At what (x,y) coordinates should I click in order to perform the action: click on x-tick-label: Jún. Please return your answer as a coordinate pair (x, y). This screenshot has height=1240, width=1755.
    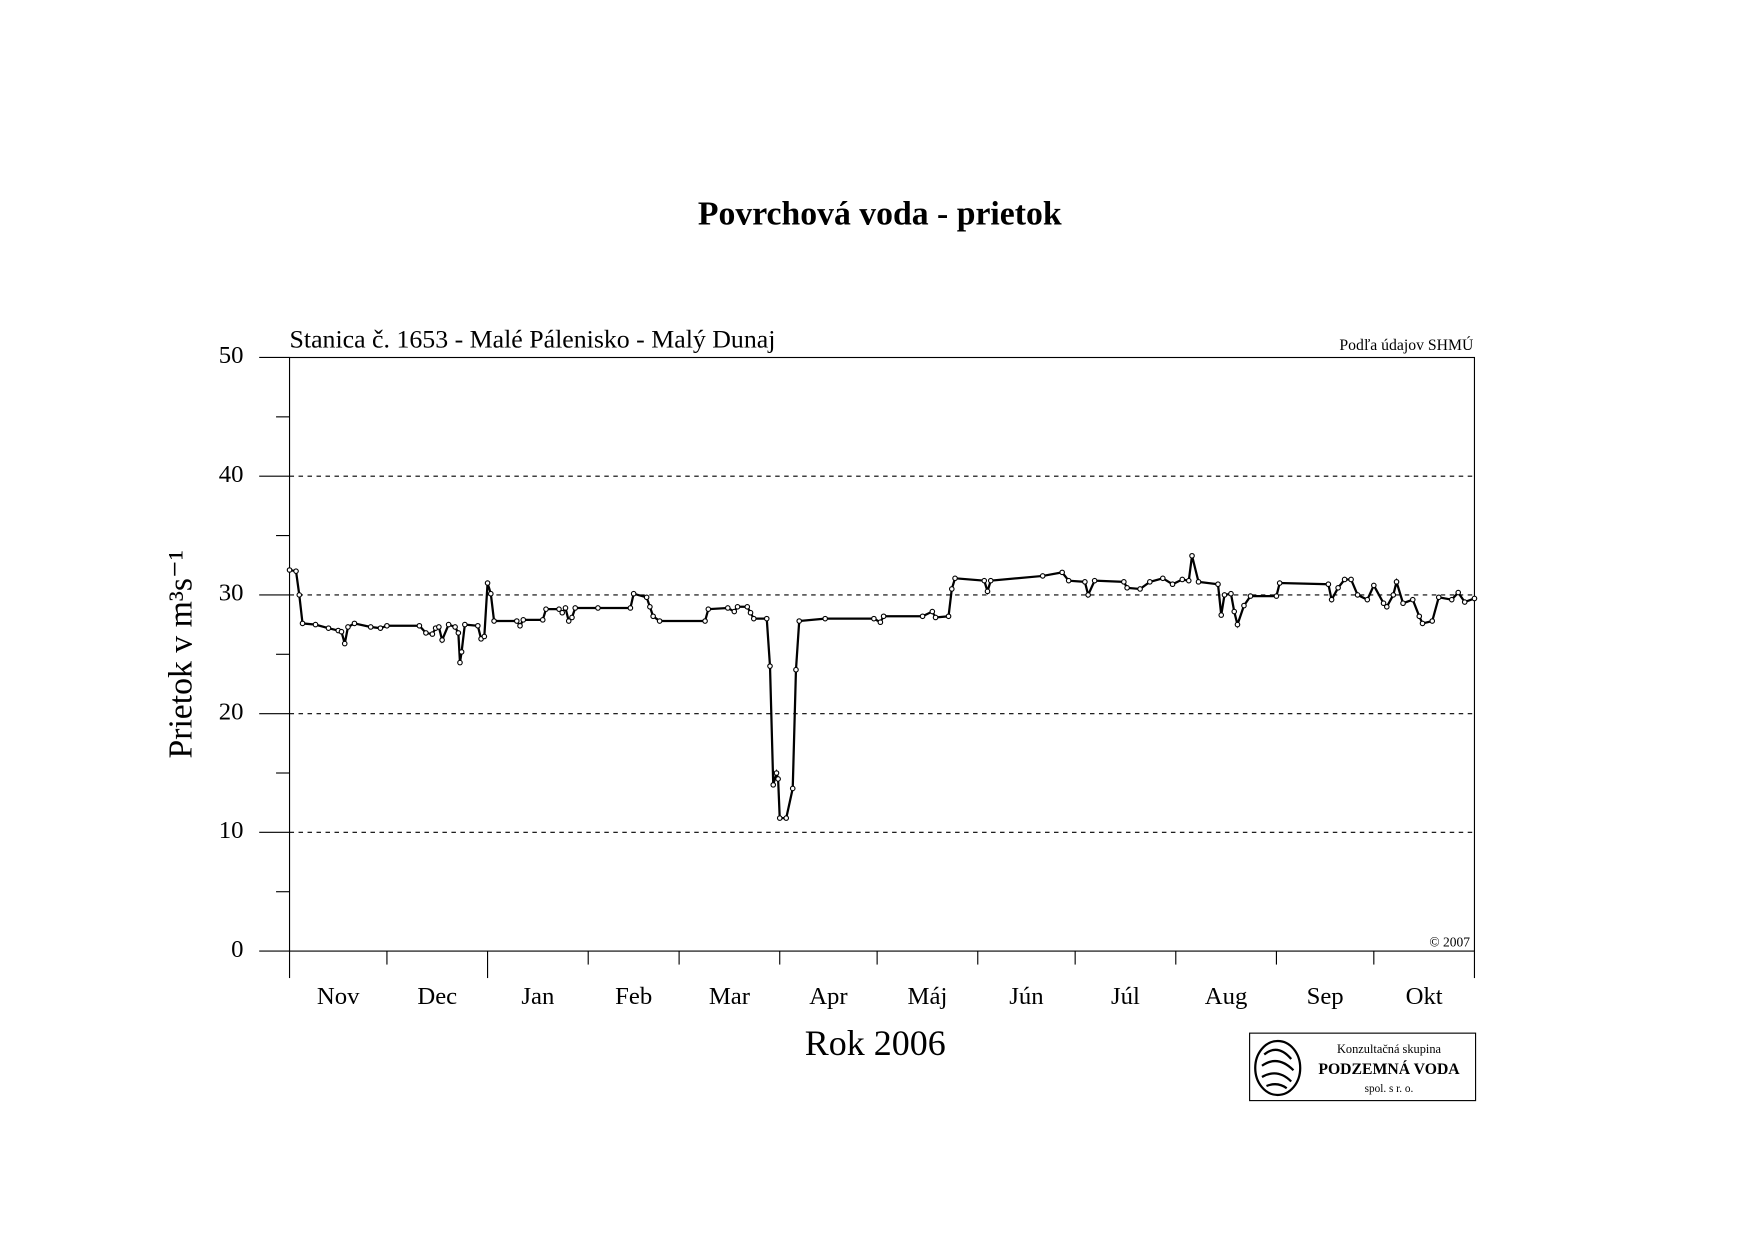
    Looking at the image, I should click on (1026, 996).